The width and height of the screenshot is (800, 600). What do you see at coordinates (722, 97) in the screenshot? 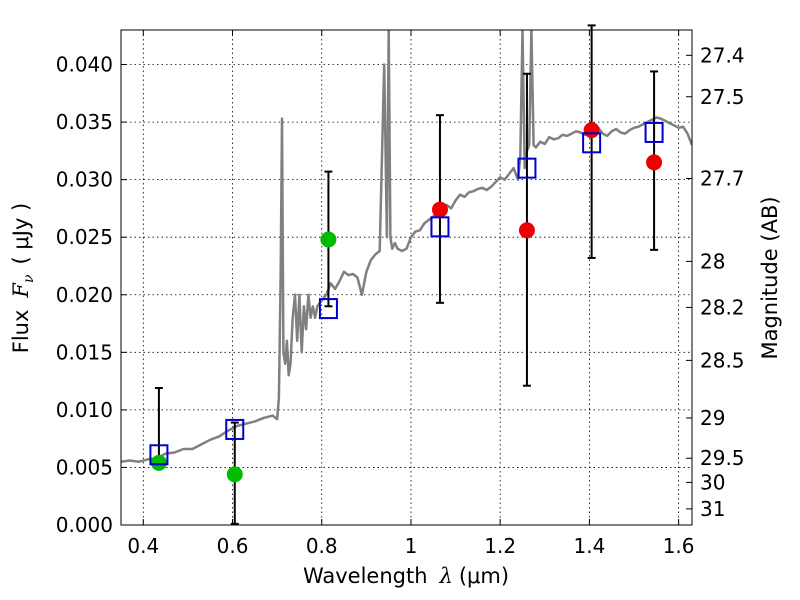
I see `y2-tick-label: 27.5` at bounding box center [722, 97].